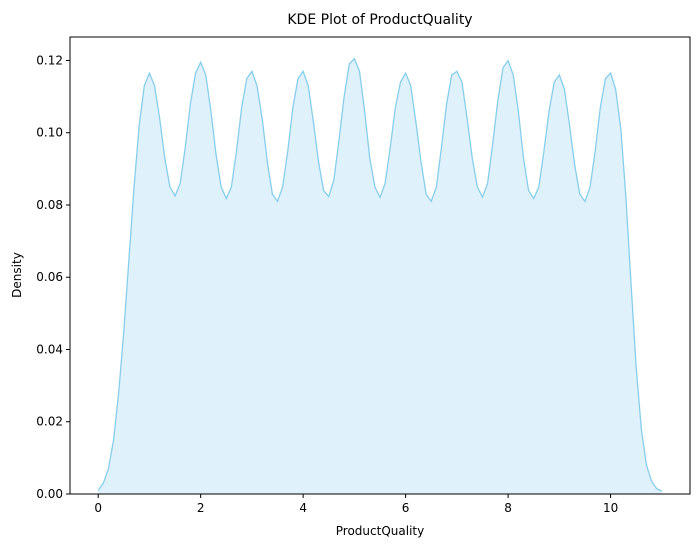 Image resolution: width=700 pixels, height=547 pixels. Describe the element at coordinates (303, 508) in the screenshot. I see `x-tick-label: 4` at that location.